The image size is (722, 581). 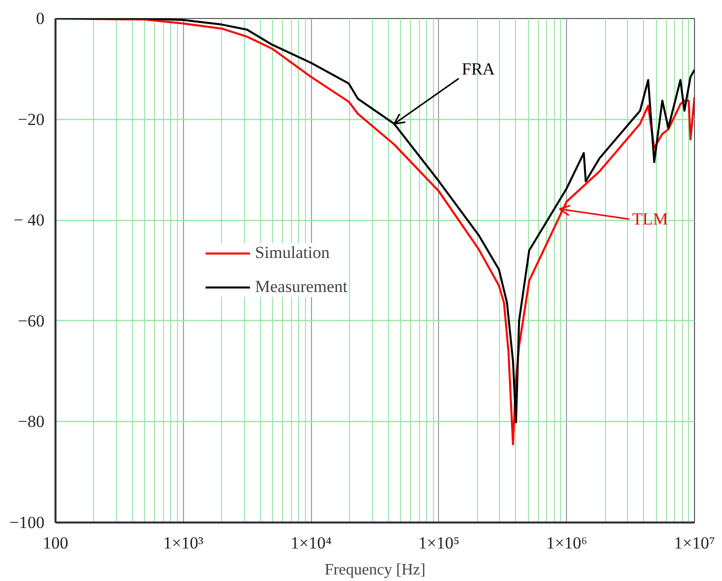 I want to click on x-tick-label: 100, so click(x=55, y=543).